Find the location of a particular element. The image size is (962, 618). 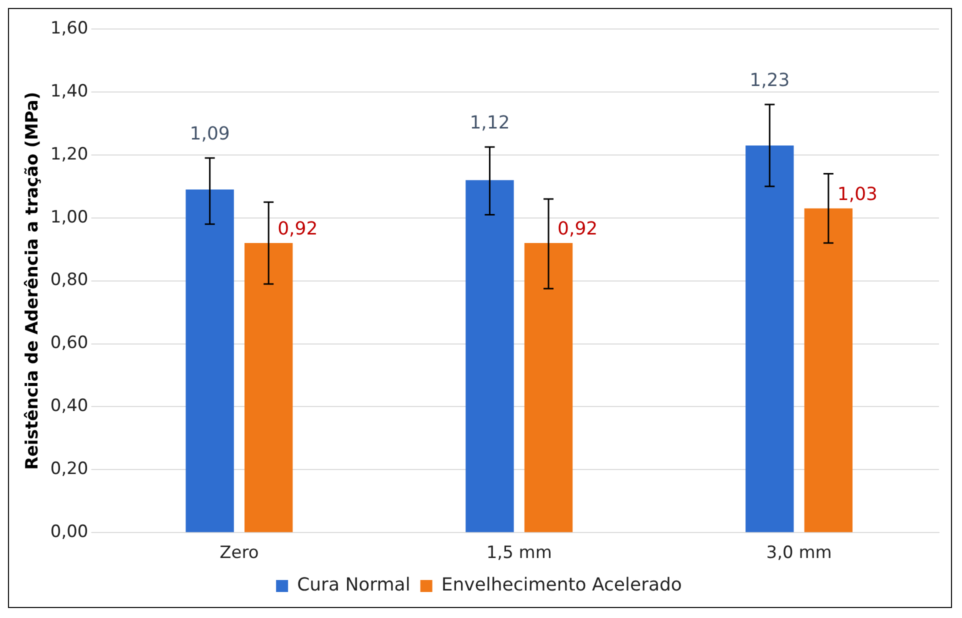

y-tick-label: 0,60 is located at coordinates (69, 343).